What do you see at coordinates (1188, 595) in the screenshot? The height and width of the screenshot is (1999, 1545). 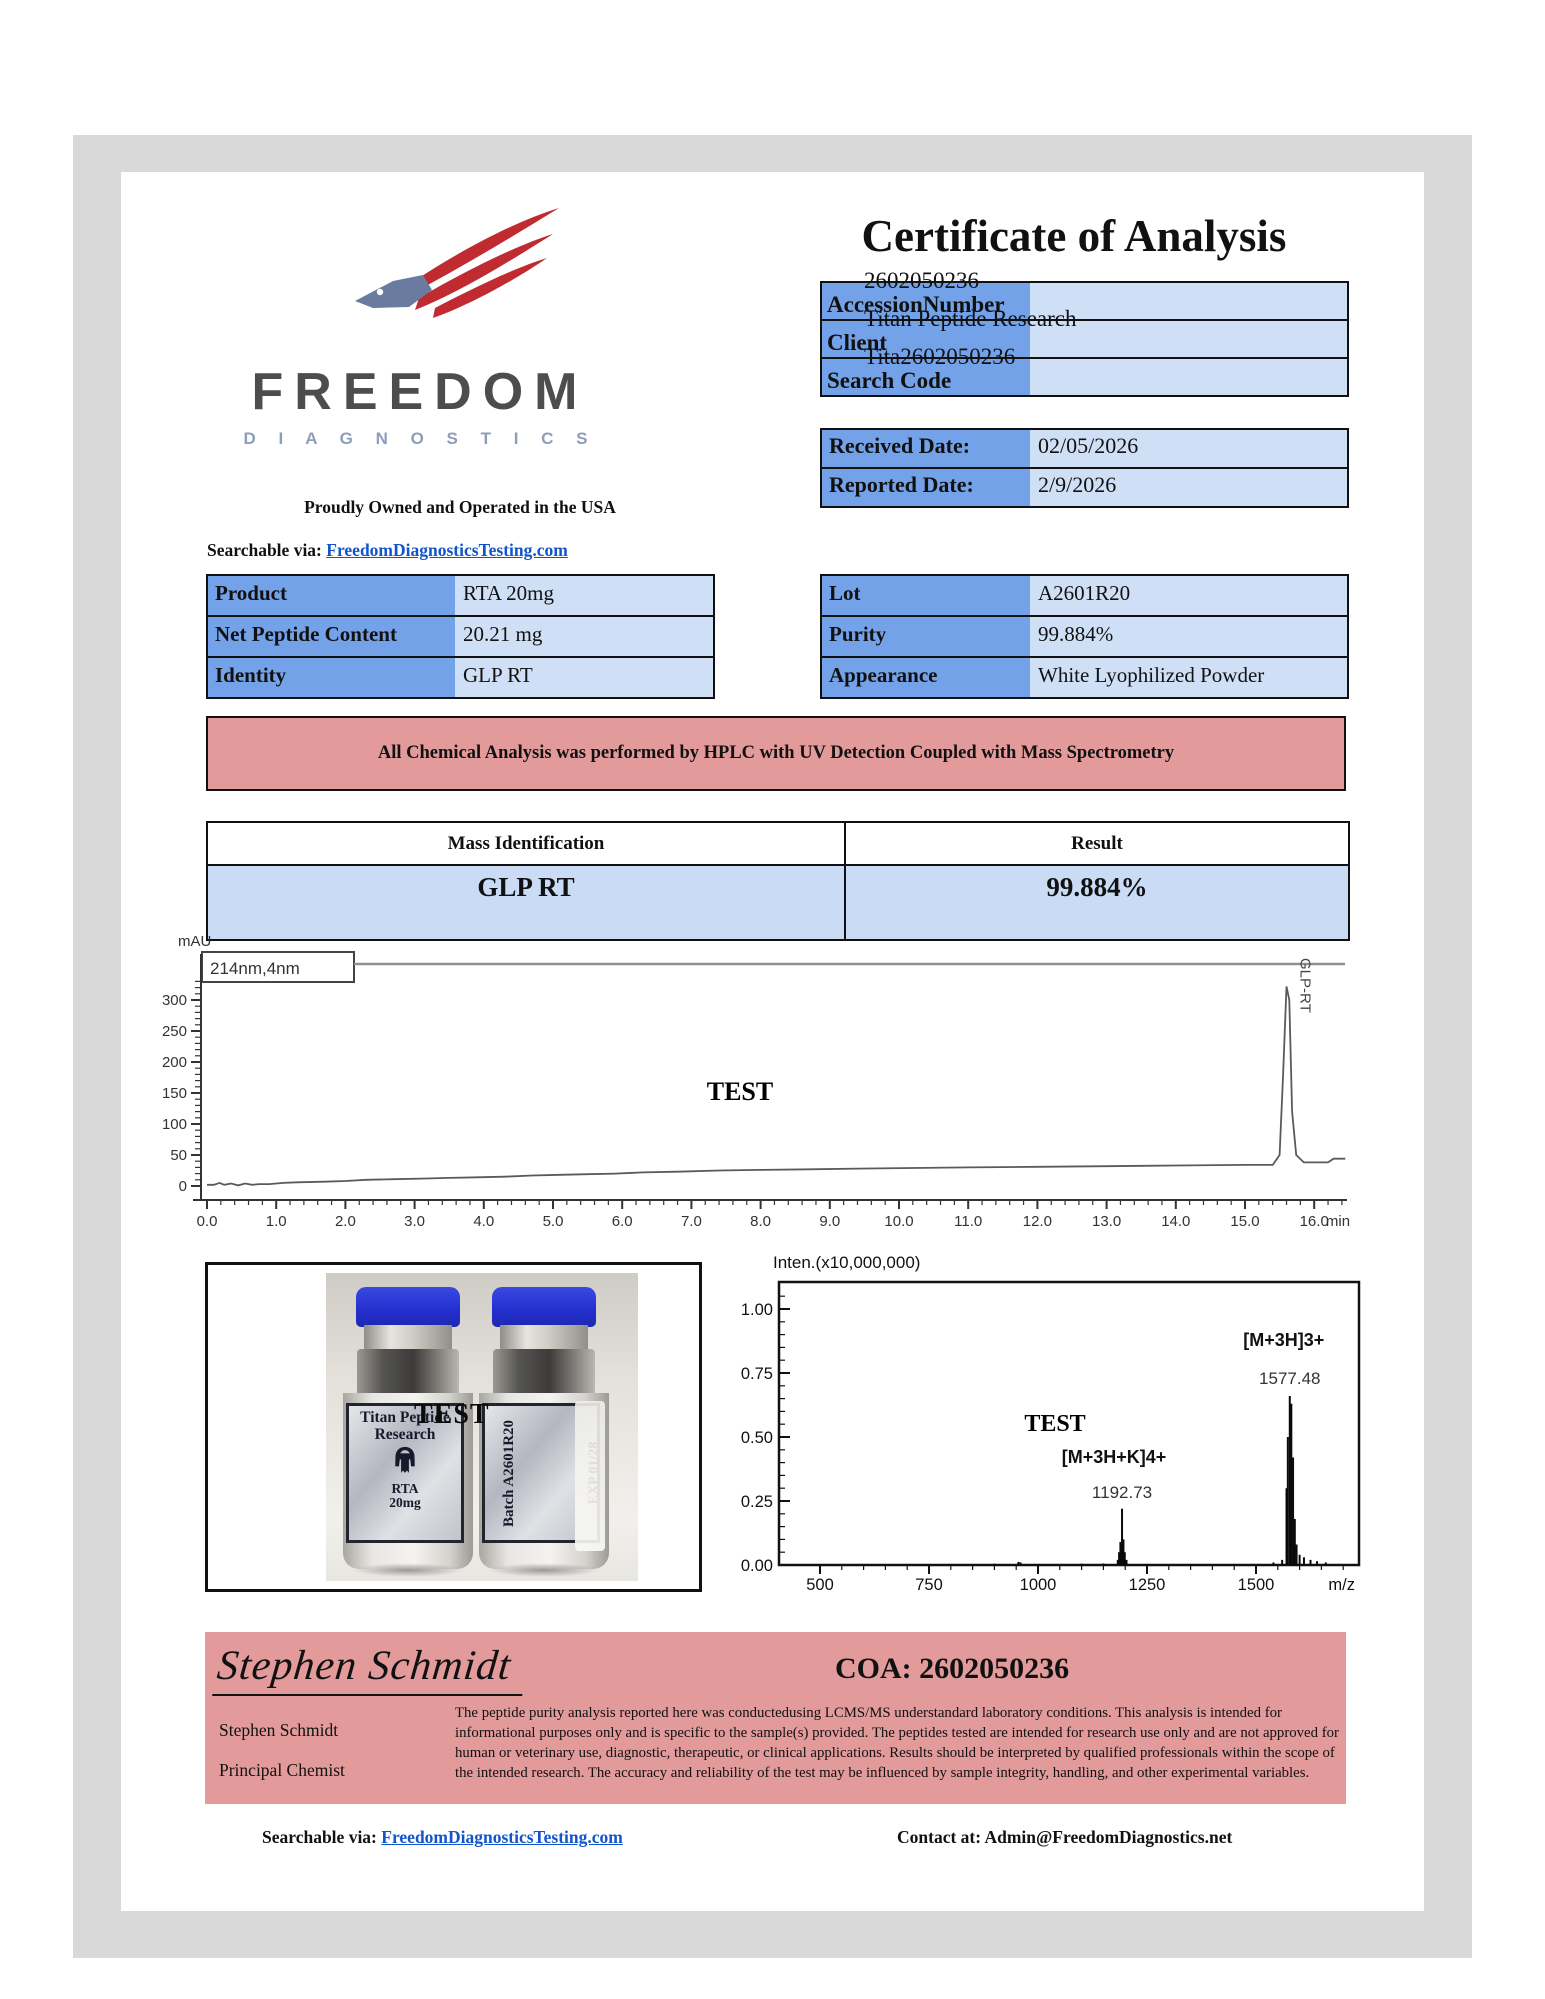 I see `lot-value: A2601R20` at bounding box center [1188, 595].